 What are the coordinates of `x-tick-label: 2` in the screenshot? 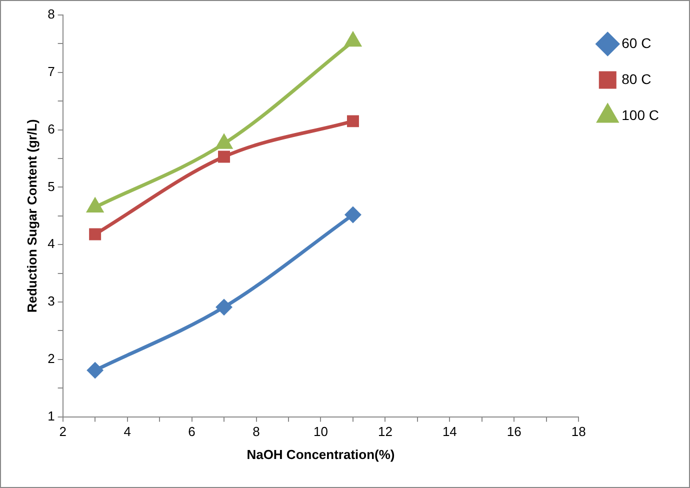 It's located at (62, 432).